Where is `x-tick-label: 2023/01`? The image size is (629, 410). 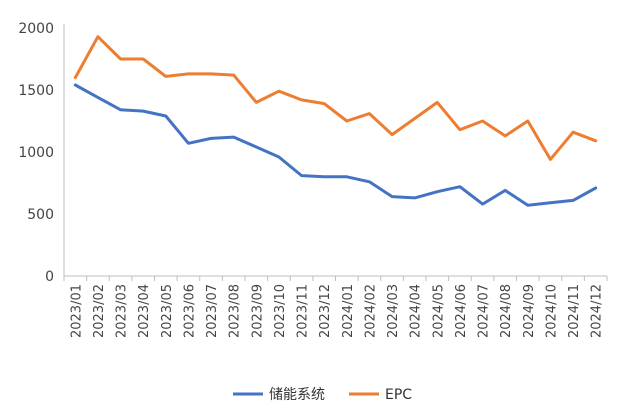 x-tick-label: 2023/01 is located at coordinates (76, 311).